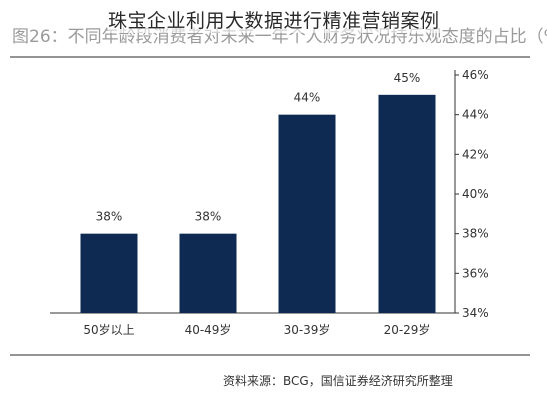 This screenshot has height=400, width=547. Describe the element at coordinates (475, 115) in the screenshot. I see `y-tick-label: 44%` at that location.